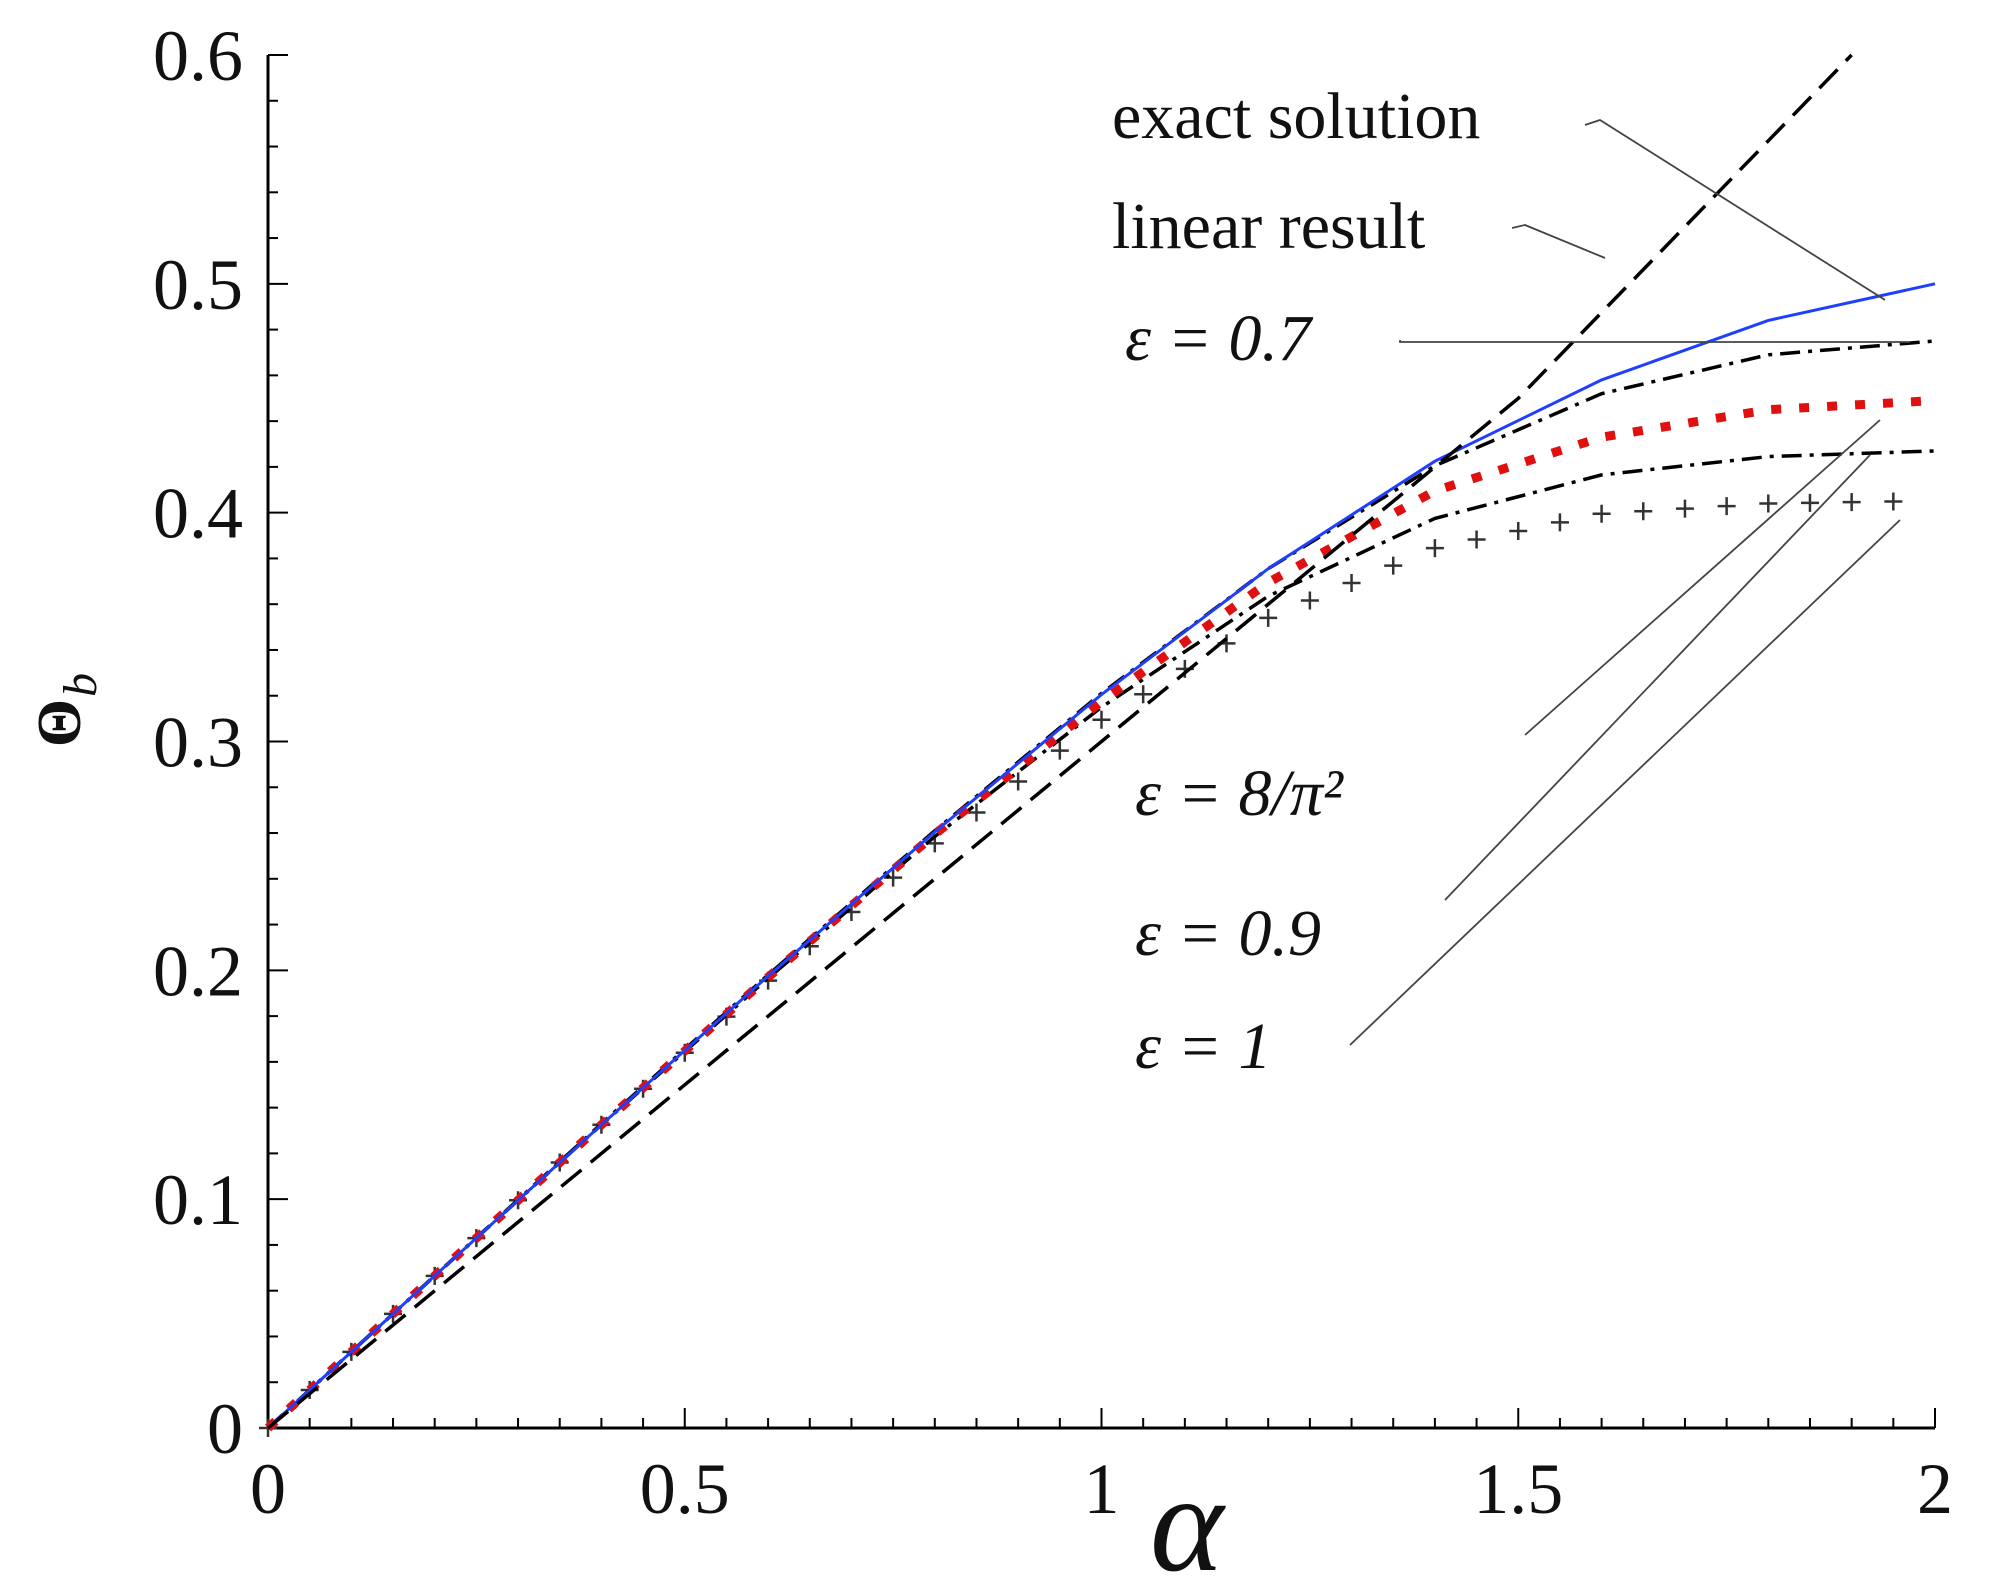  Describe the element at coordinates (1188, 1521) in the screenshot. I see `x-axis-title: α` at that location.